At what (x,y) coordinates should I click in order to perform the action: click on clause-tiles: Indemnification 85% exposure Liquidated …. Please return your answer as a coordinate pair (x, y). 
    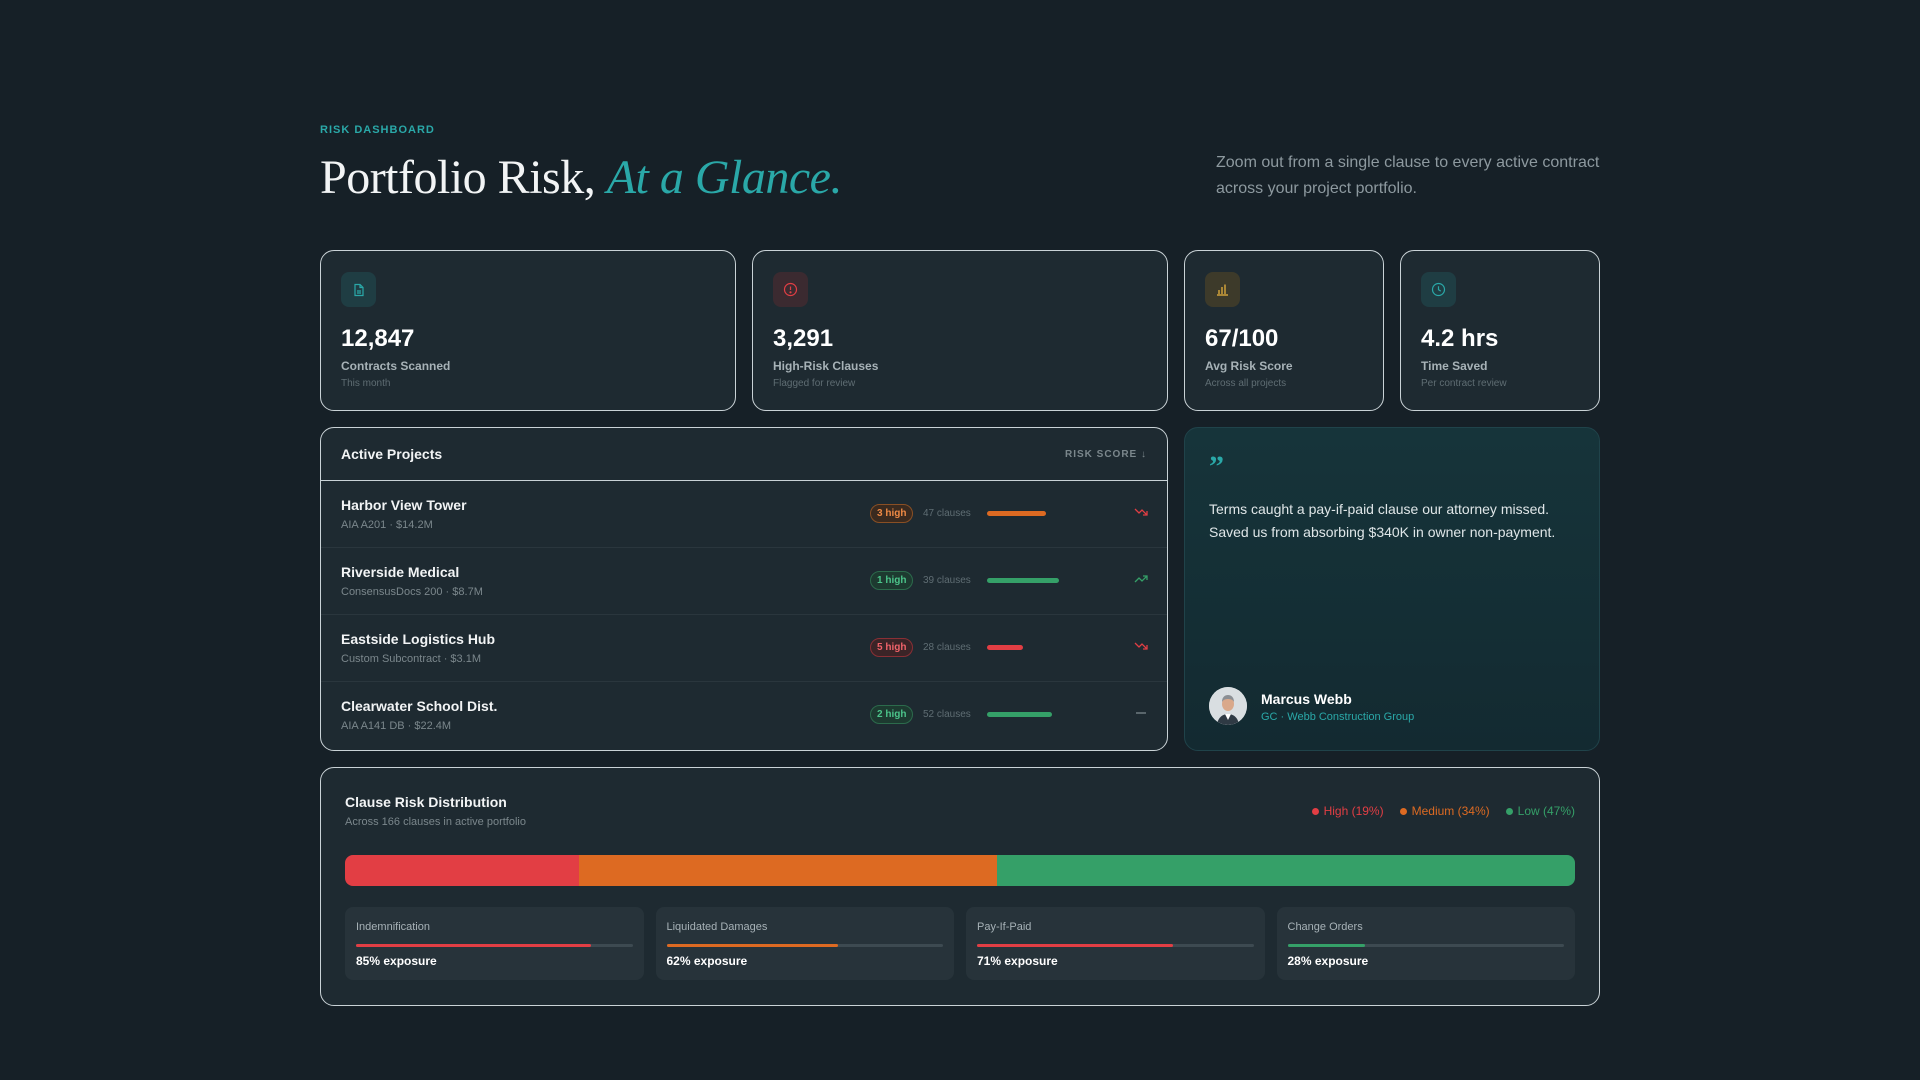
    Looking at the image, I should click on (960, 943).